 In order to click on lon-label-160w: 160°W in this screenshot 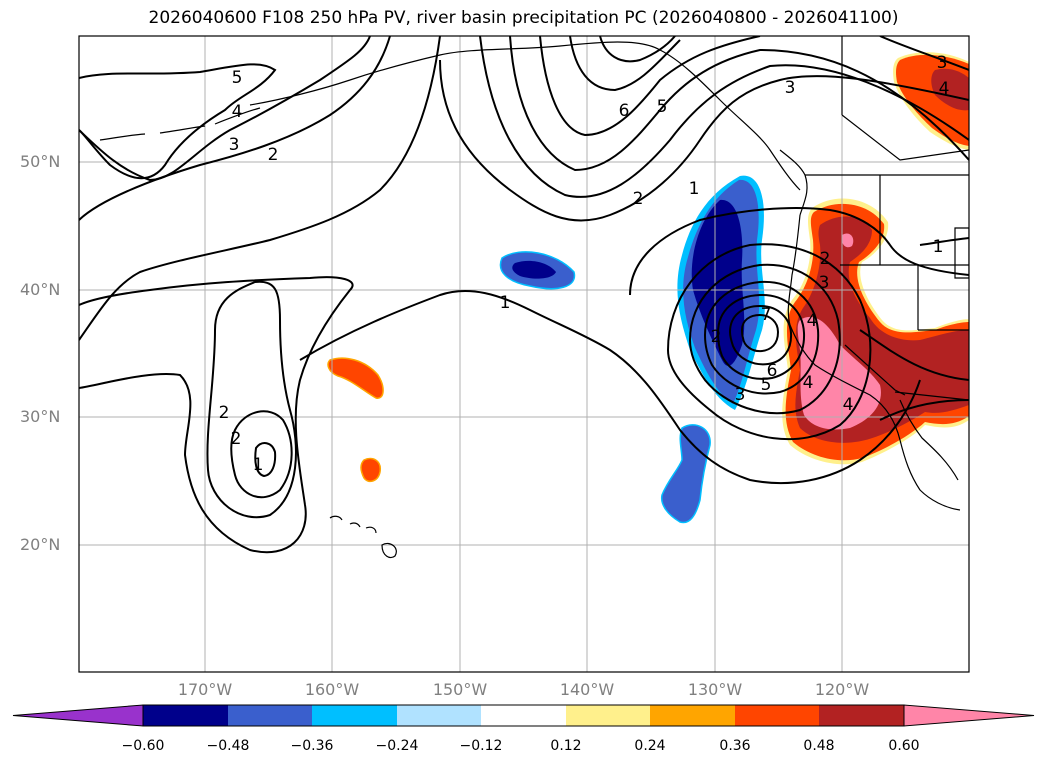, I will do `click(332, 689)`.